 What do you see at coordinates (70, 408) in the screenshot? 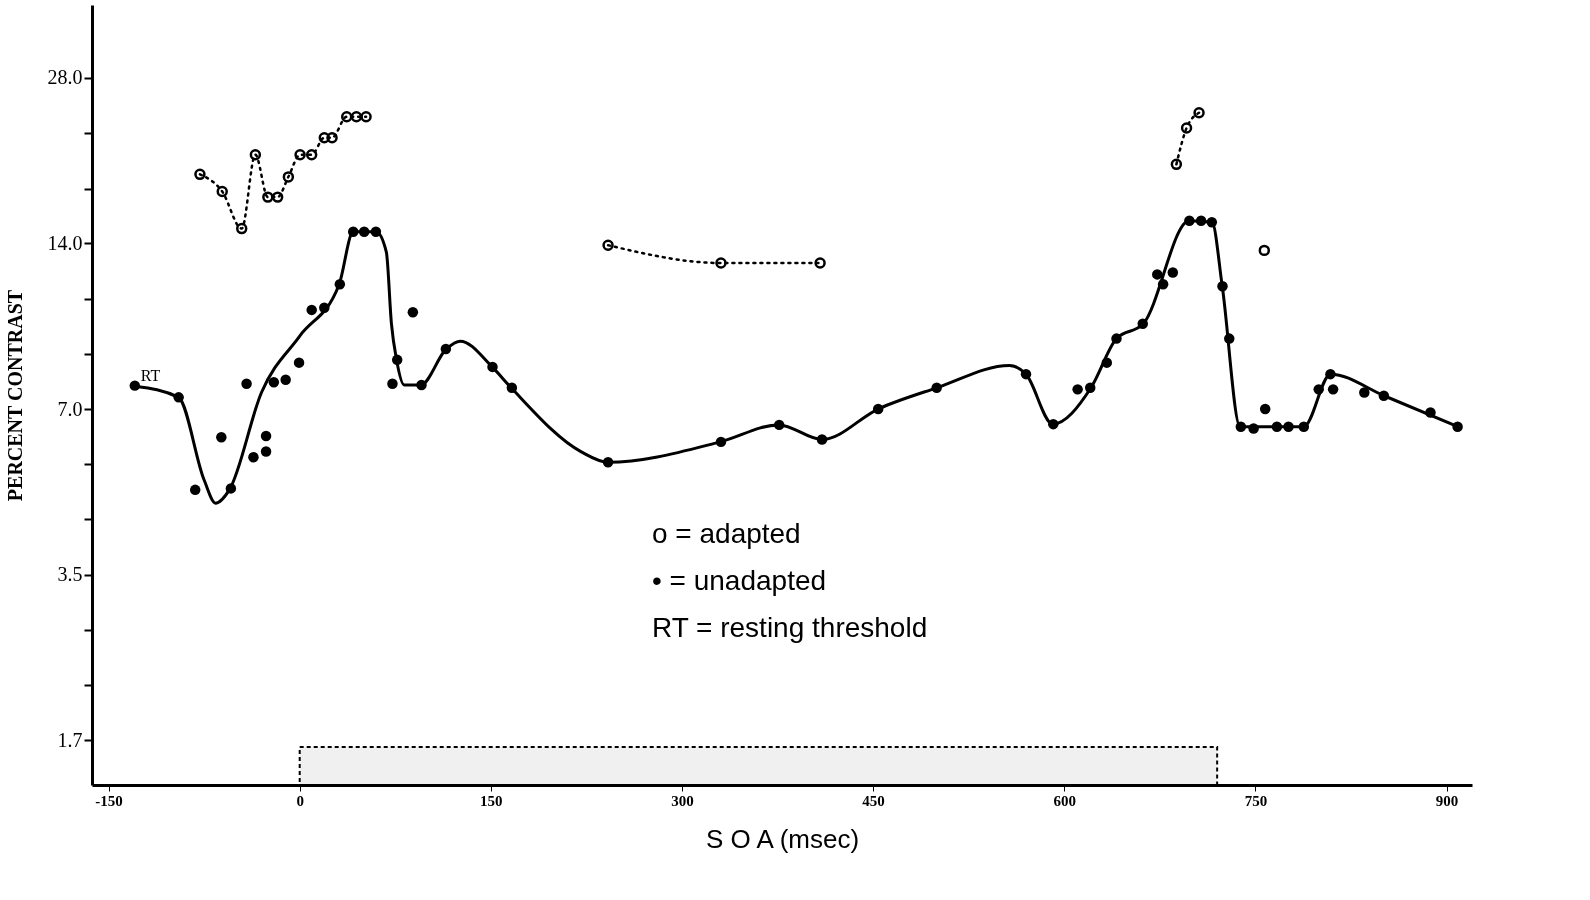
I see `y-tick-label: 7.0` at bounding box center [70, 408].